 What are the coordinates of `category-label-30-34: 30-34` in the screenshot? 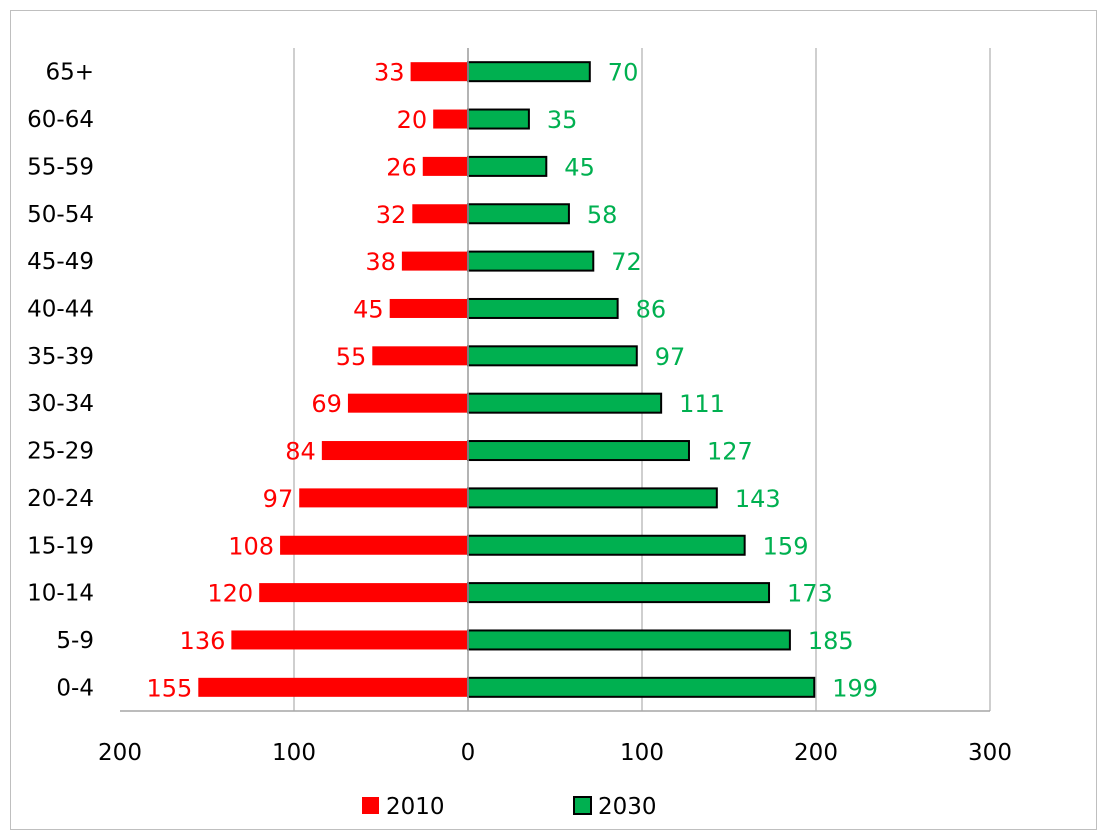 It's located at (60, 404).